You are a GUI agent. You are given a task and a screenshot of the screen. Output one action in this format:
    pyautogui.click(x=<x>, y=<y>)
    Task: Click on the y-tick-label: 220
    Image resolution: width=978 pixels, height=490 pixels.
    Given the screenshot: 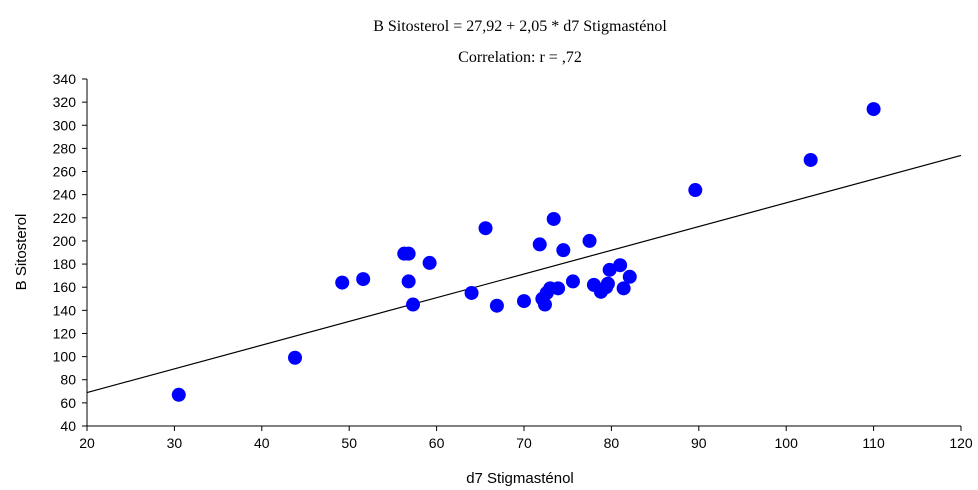 What is the action you would take?
    pyautogui.click(x=65, y=218)
    